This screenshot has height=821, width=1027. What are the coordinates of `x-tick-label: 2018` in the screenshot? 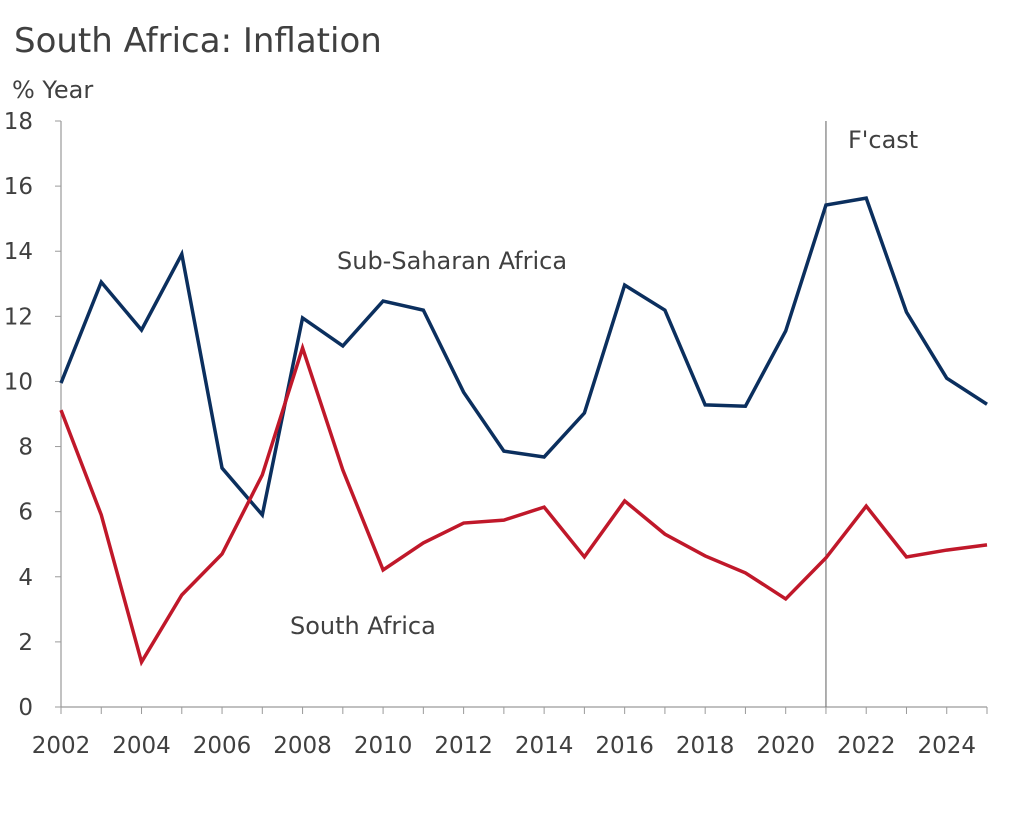 It's located at (705, 746).